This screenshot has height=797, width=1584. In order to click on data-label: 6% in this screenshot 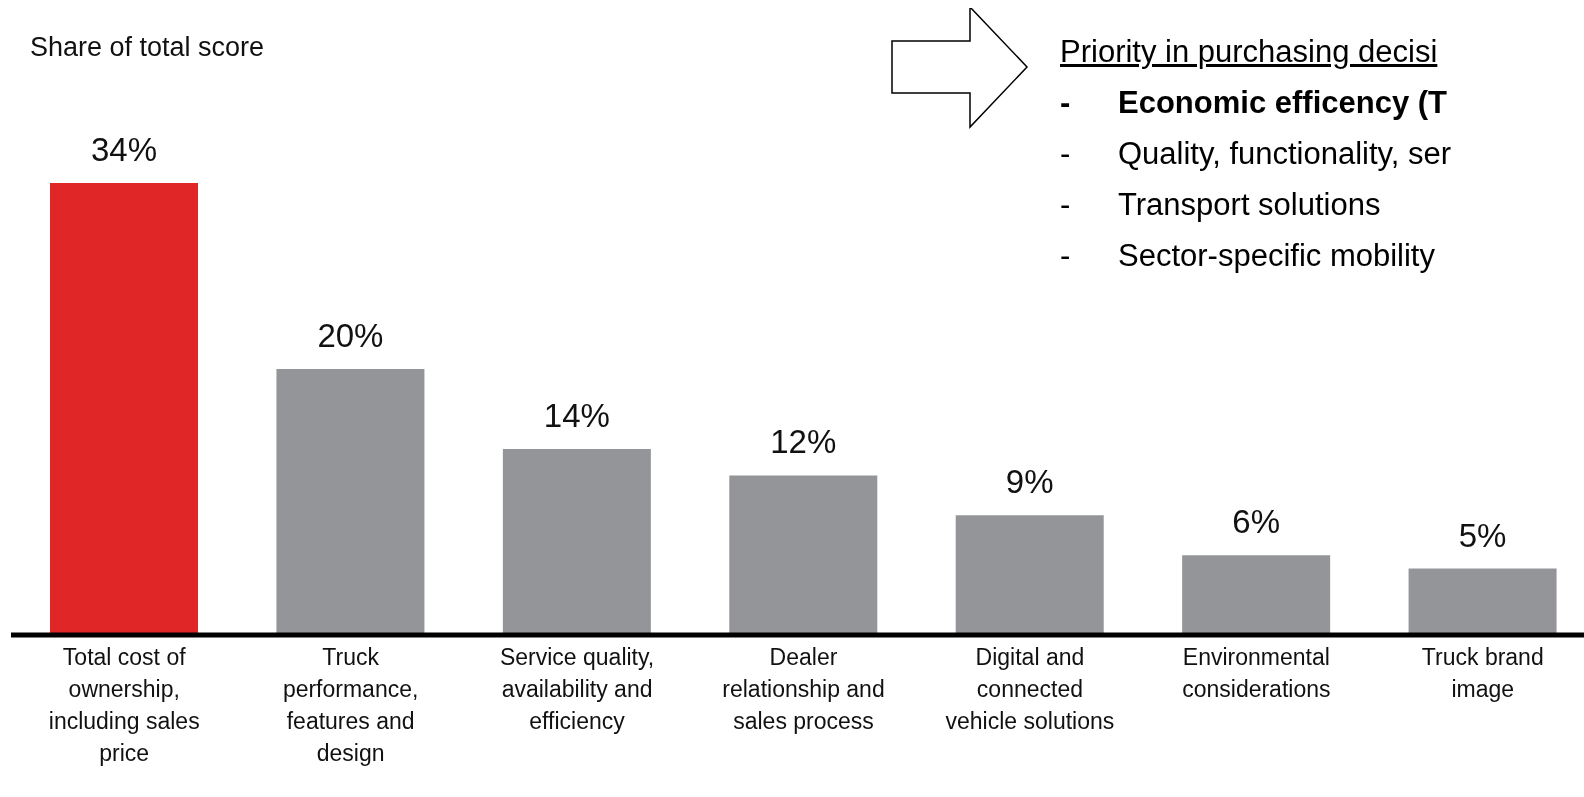, I will do `click(1256, 522)`.